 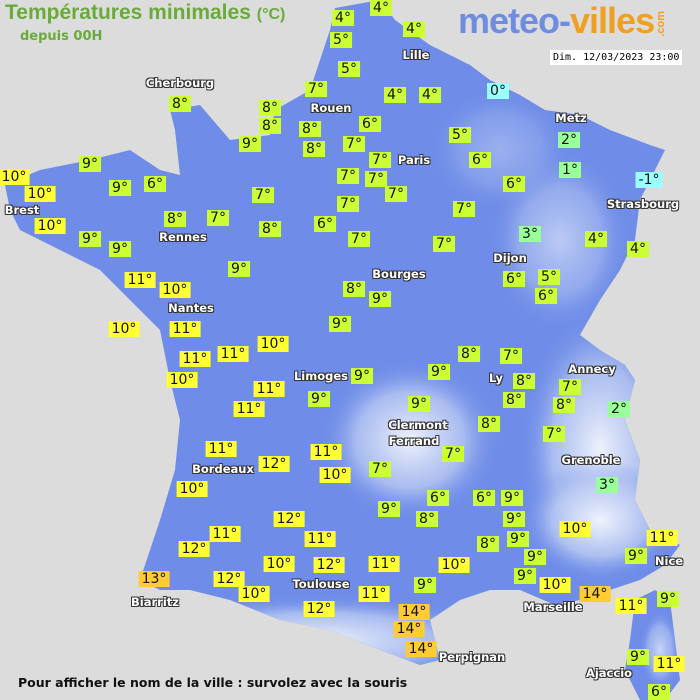 What do you see at coordinates (154, 579) in the screenshot?
I see `temperature-marker: 13°` at bounding box center [154, 579].